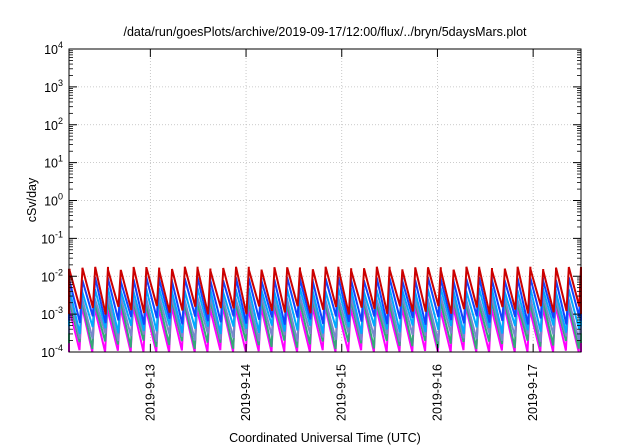  I want to click on x-tick-label: 2019-9-14, so click(246, 392).